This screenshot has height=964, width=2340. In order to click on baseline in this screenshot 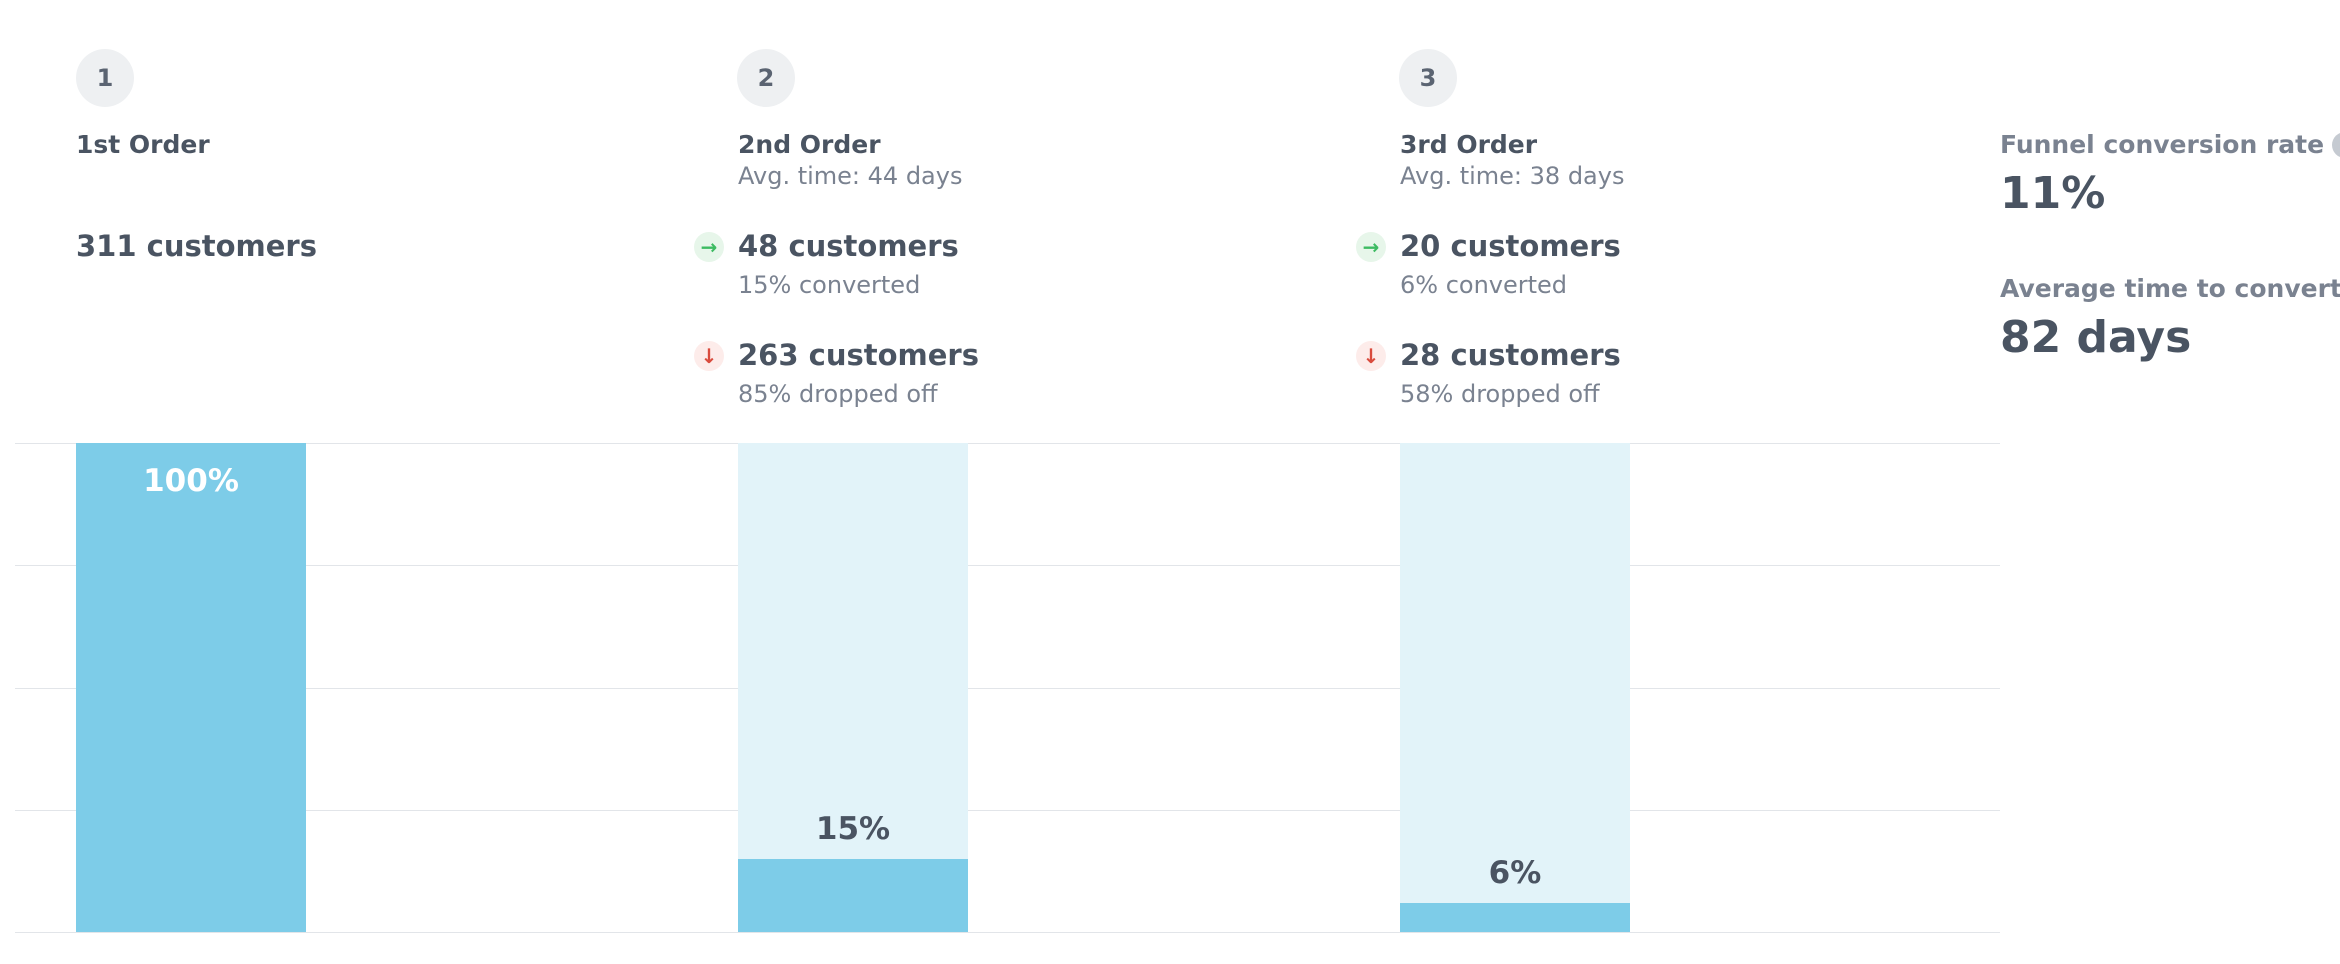, I will do `click(1007, 932)`.